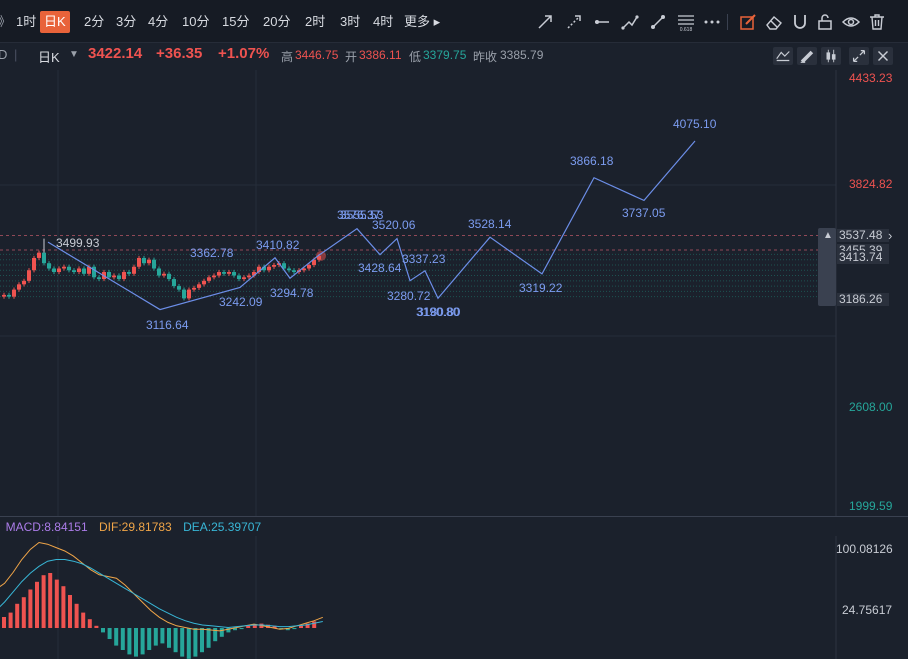  I want to click on period-tab-6: 15分, so click(236, 21).